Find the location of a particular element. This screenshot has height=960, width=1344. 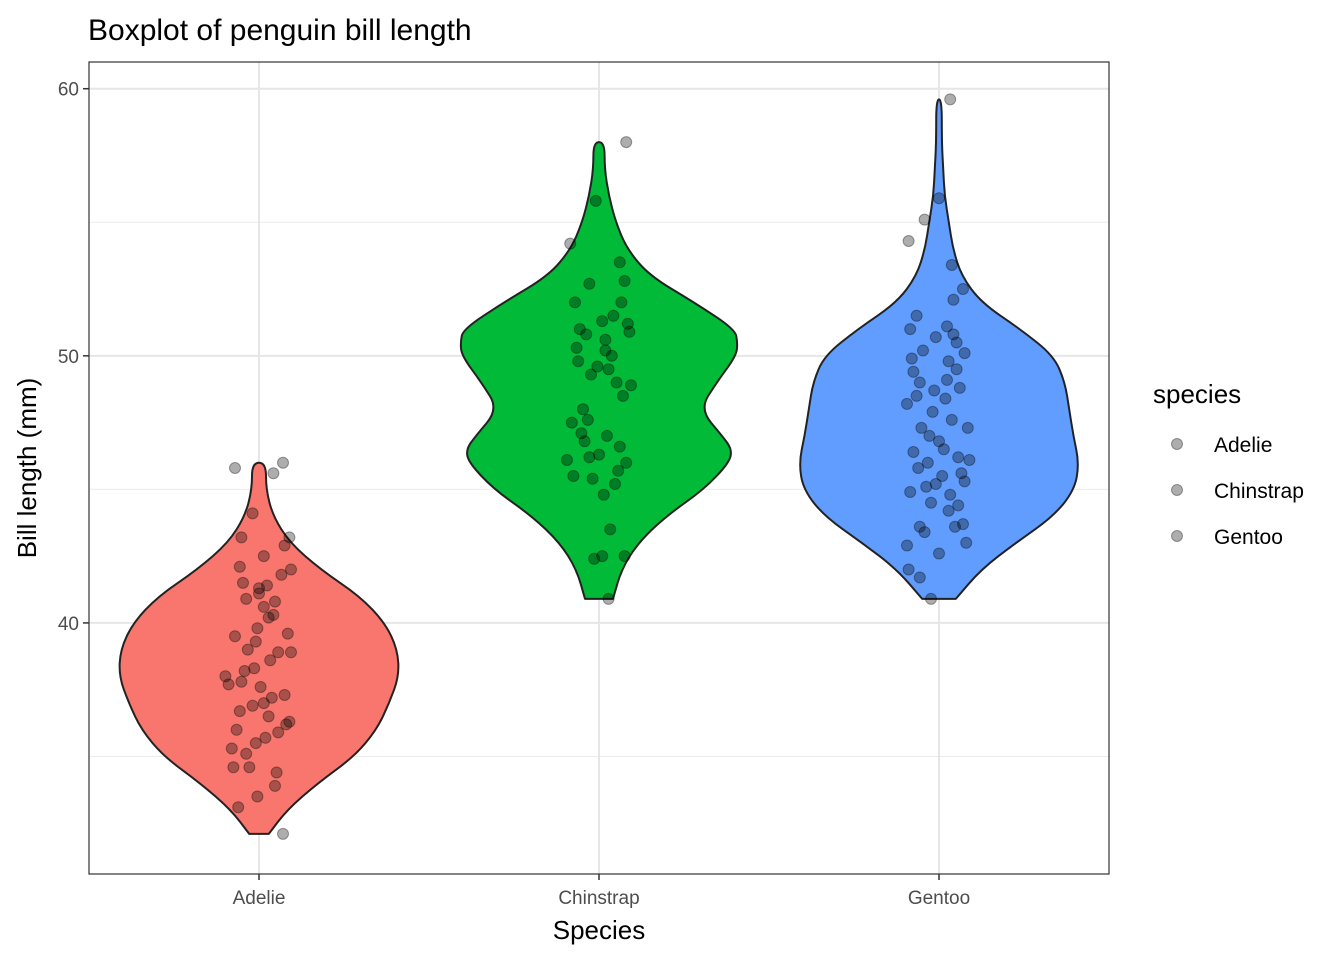

x-tick-label: Chinstrap is located at coordinates (598, 898).